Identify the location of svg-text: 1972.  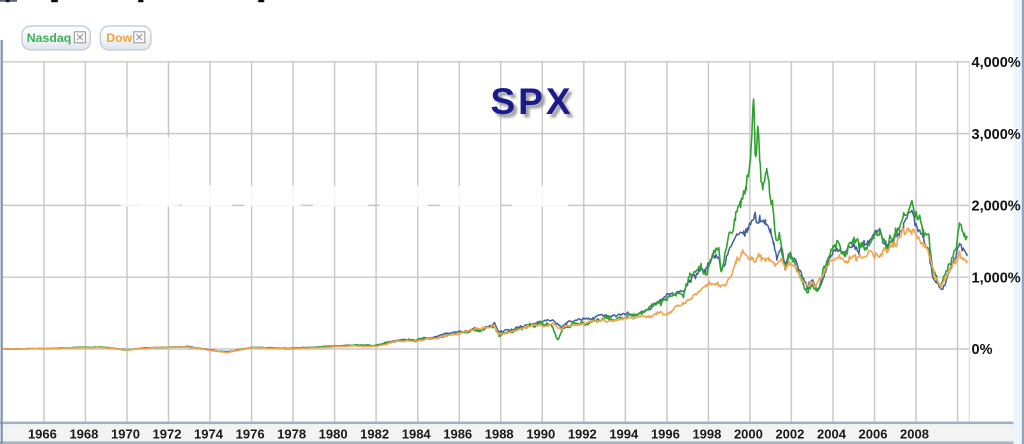
(167, 434).